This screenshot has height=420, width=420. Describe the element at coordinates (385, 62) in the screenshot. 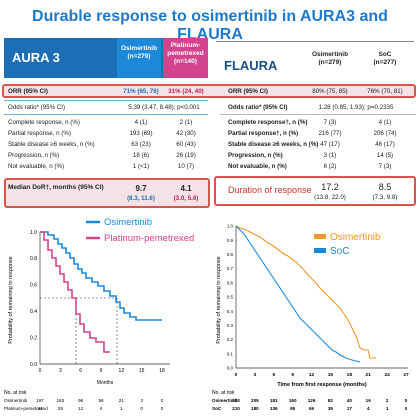

I see `col-n: (n=277)` at that location.